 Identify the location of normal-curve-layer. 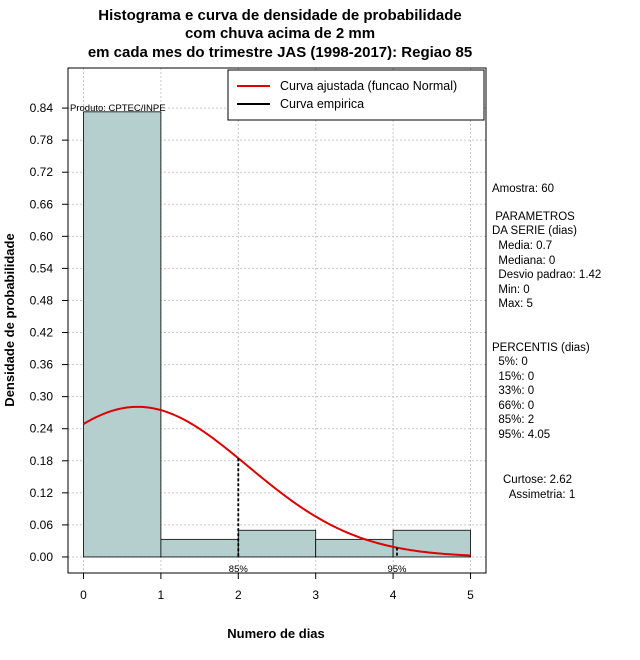
(276, 481).